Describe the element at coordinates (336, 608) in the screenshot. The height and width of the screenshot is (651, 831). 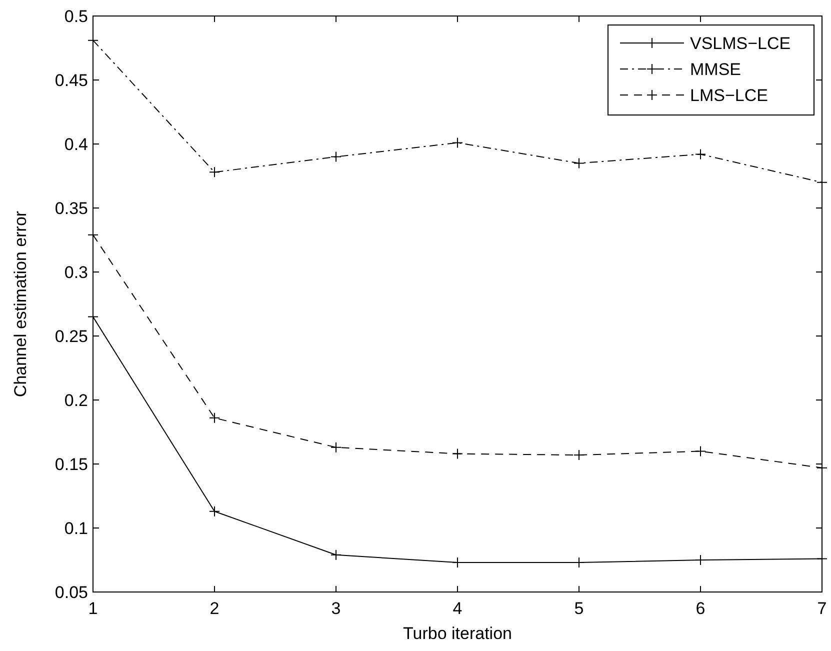
I see `x-tick-label: 3` at that location.